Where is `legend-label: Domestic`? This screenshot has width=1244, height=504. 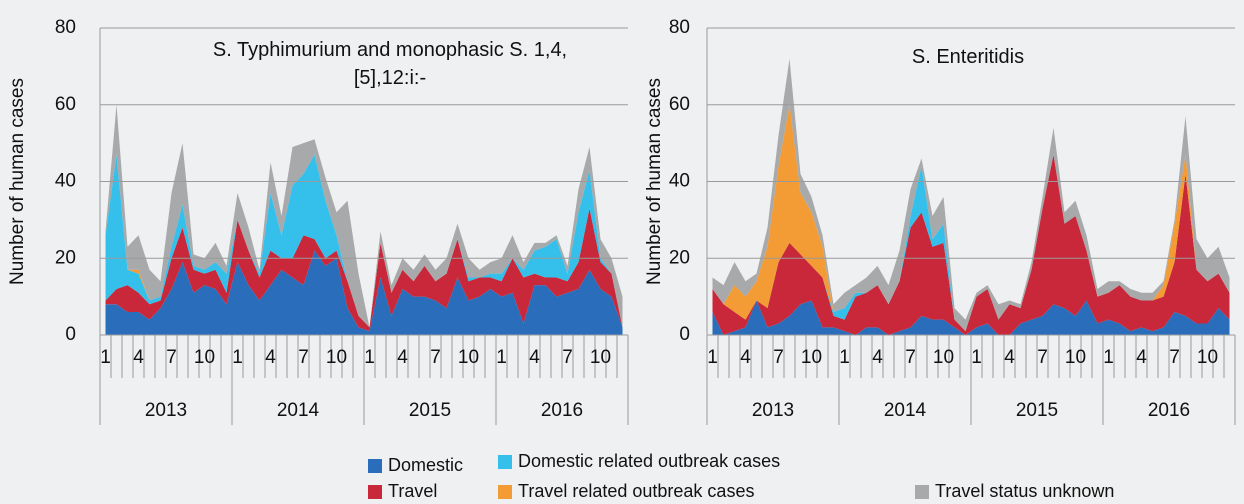 legend-label: Domestic is located at coordinates (425, 465).